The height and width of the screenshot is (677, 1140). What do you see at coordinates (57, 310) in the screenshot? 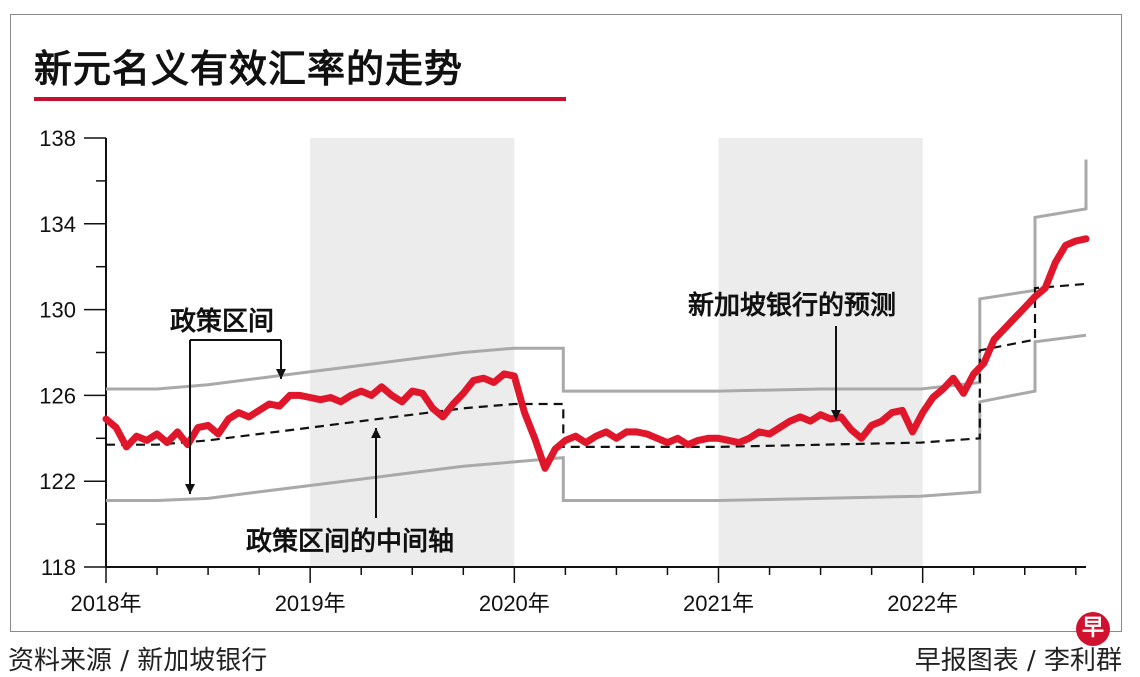
I see `y-tick-label: 130` at bounding box center [57, 310].